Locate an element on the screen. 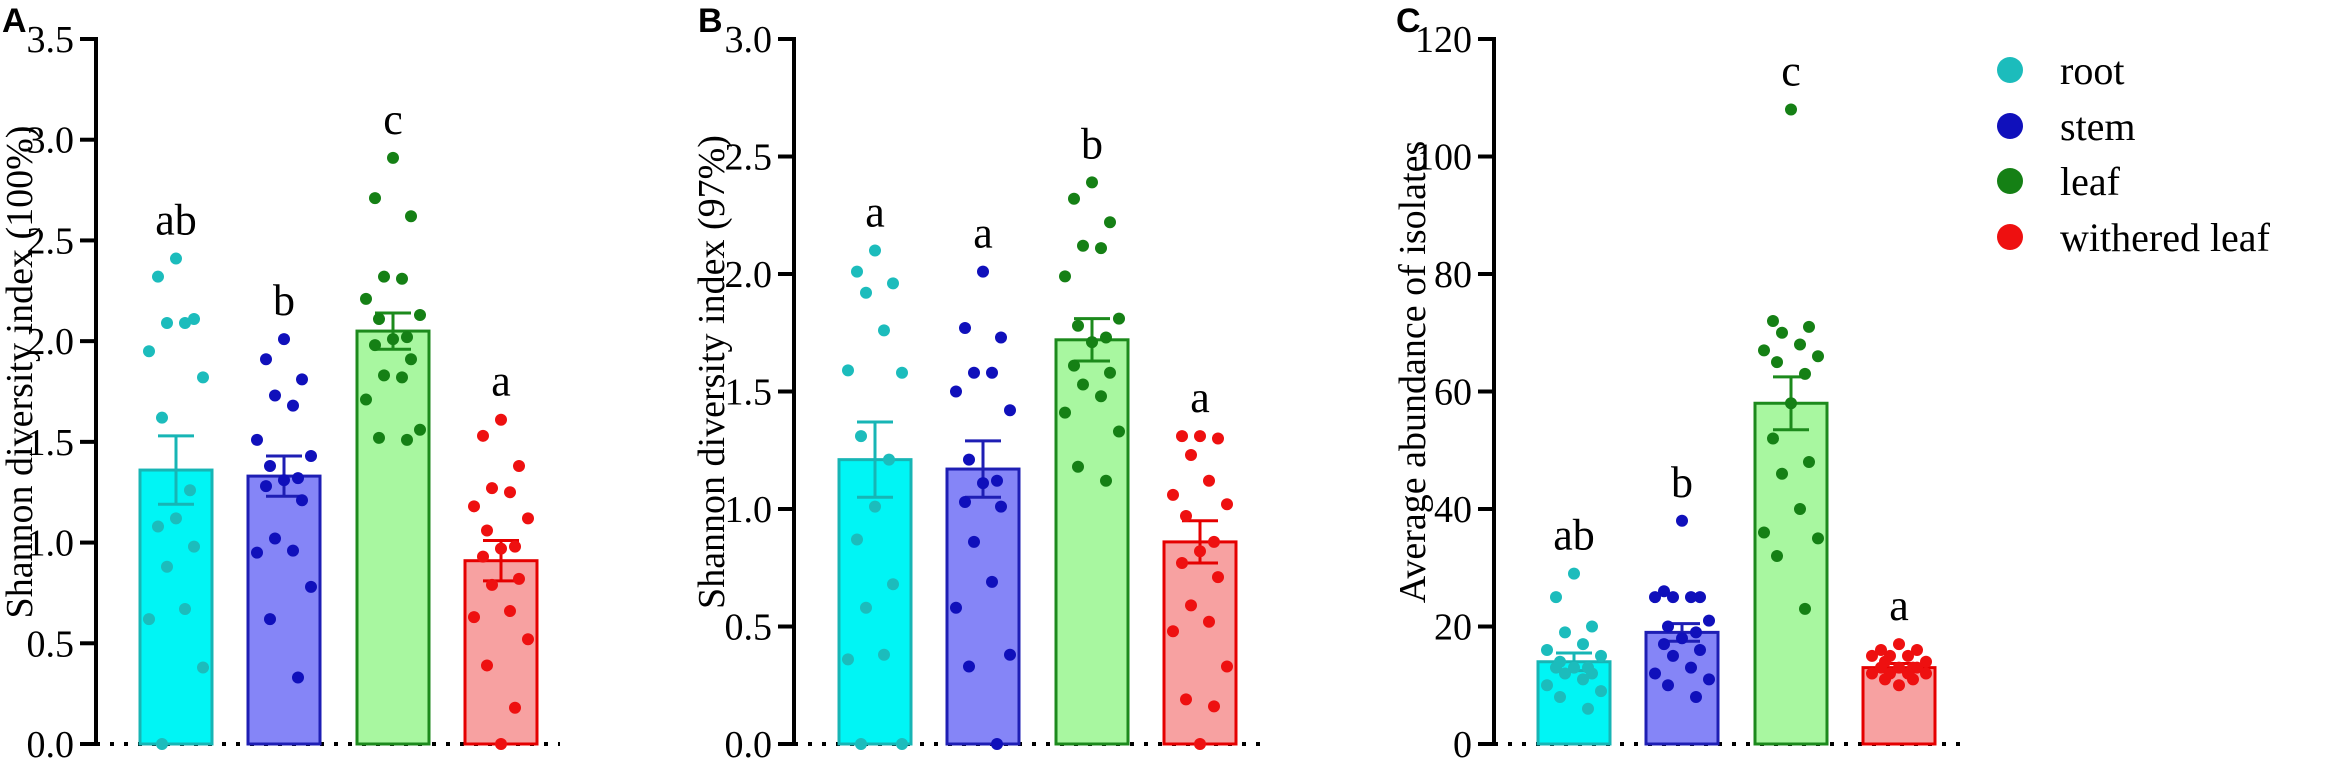 The width and height of the screenshot is (2343, 763). panel-a-stem-bar is located at coordinates (284, 610).